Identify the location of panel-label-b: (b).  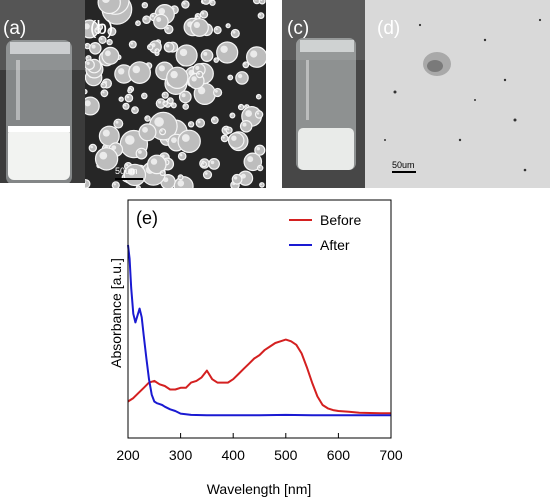
(102, 28).